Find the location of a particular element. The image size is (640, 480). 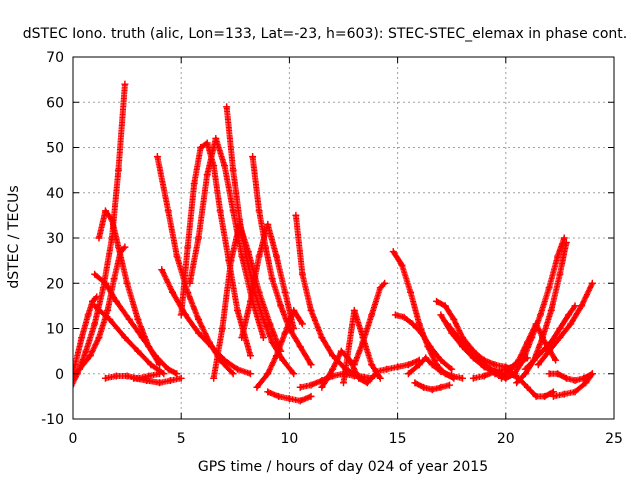

y-tick-label: 20 is located at coordinates (55, 284).